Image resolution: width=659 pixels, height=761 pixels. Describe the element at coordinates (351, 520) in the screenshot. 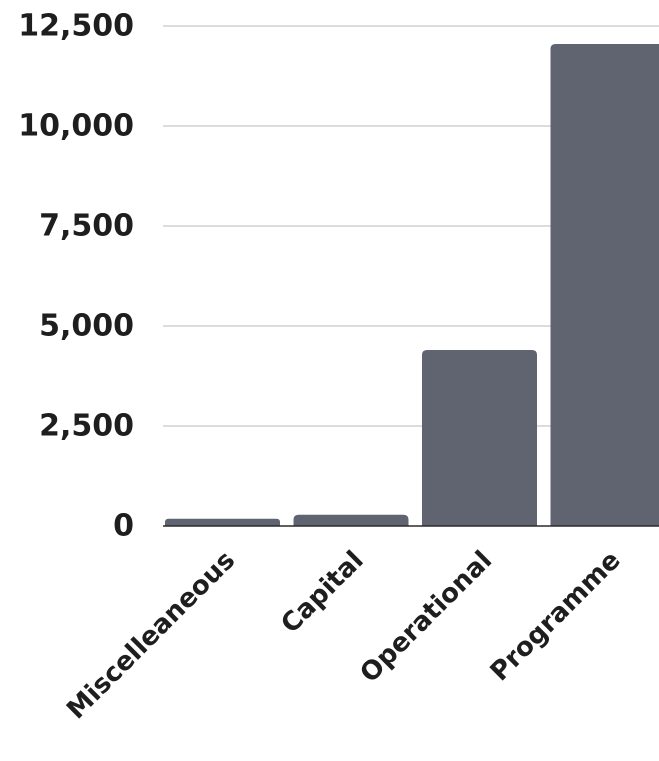

I see `bar-capital` at that location.